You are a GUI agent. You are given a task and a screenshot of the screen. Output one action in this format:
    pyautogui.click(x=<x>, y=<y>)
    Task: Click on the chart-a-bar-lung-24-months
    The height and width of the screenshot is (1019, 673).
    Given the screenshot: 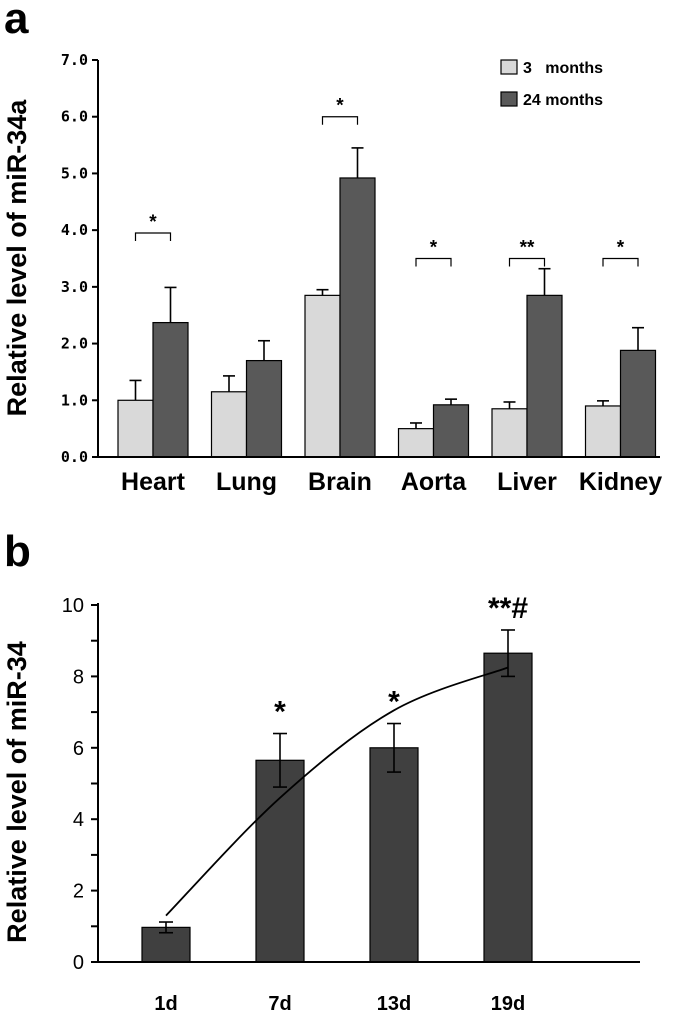 What is the action you would take?
    pyautogui.click(x=264, y=408)
    